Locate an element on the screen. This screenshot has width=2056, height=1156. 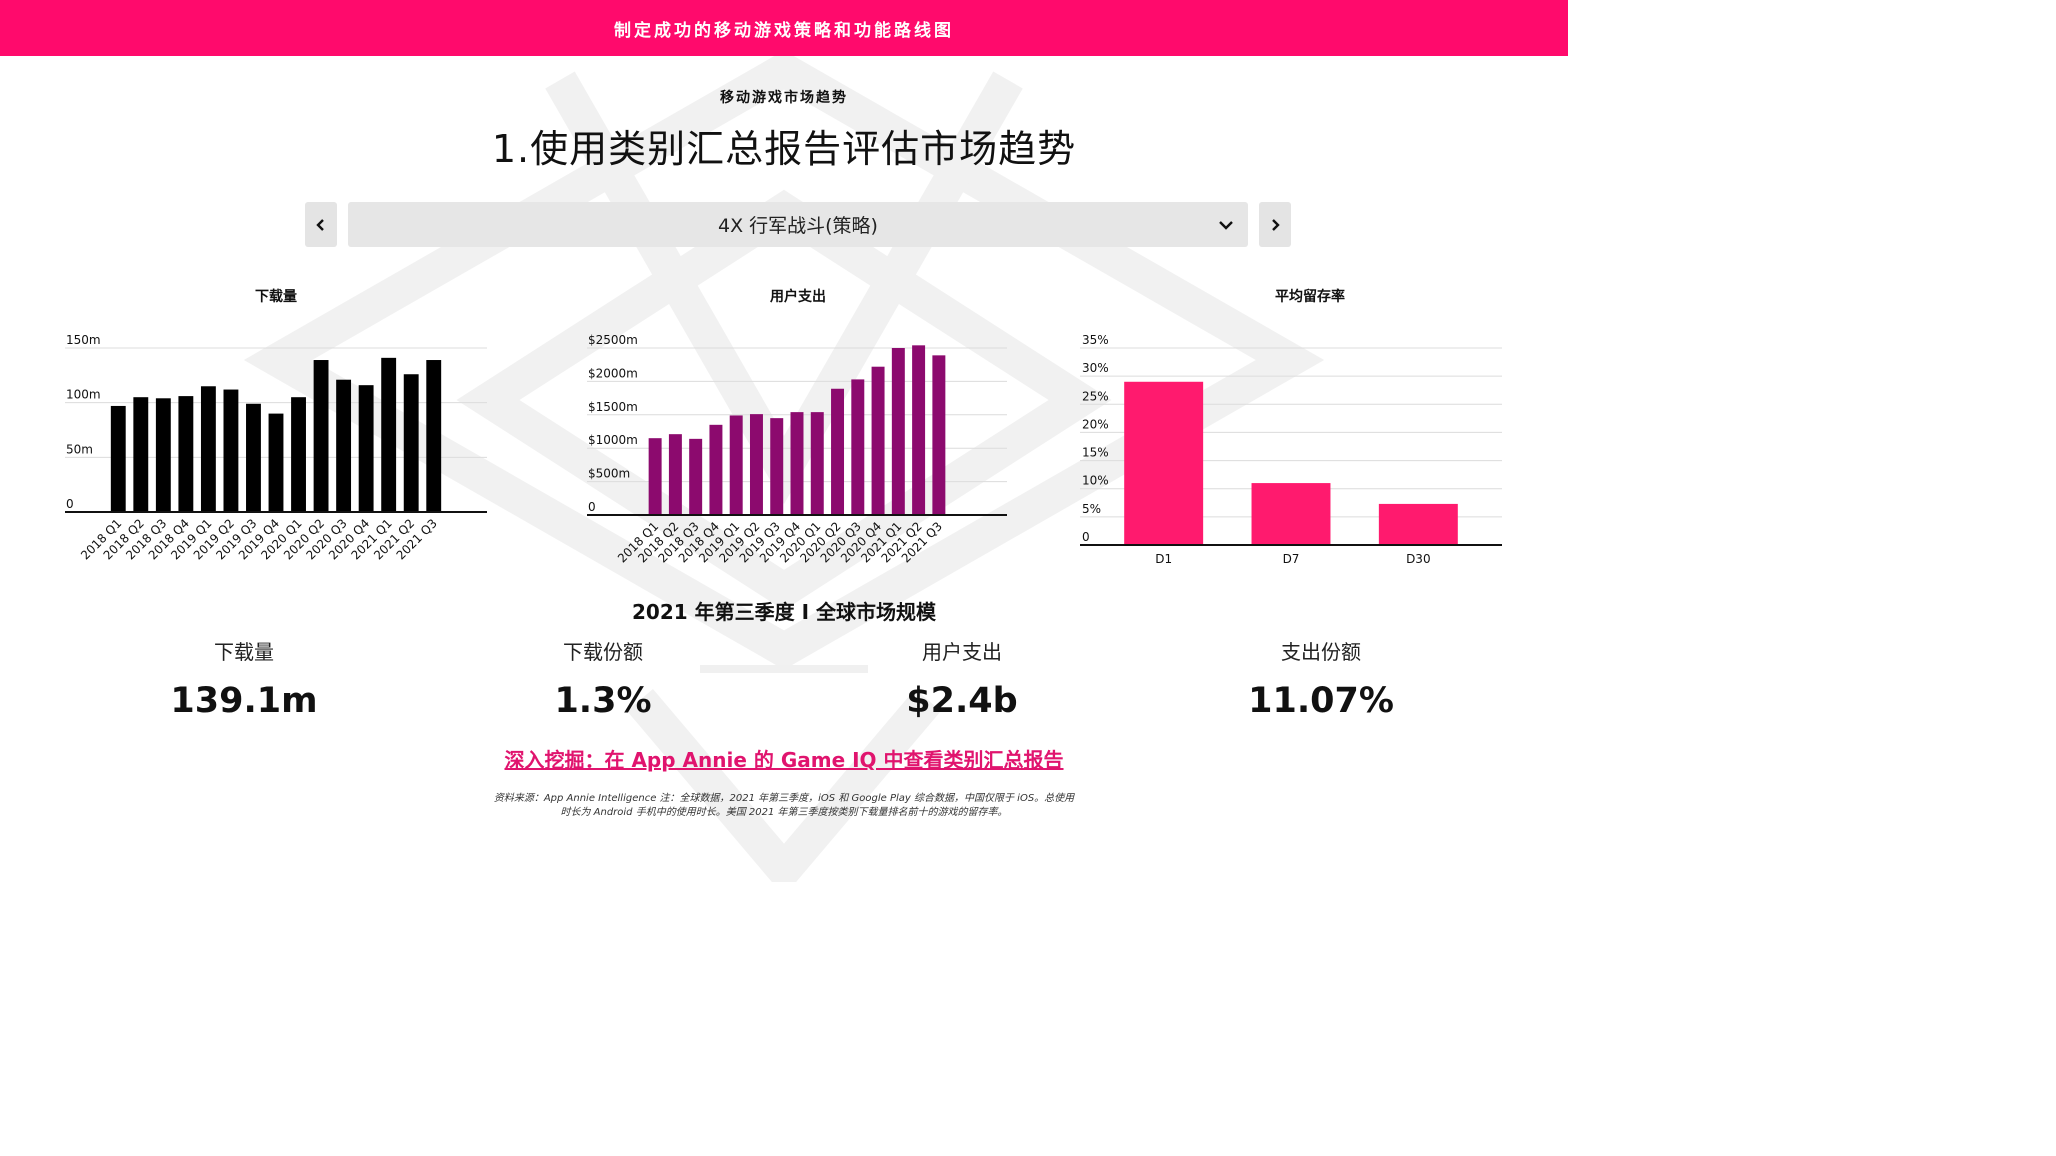
game-iq-report-link: 深入挖掘：在 App Annie 的 Game IQ 中查看类别汇总报告 is located at coordinates (784, 760).